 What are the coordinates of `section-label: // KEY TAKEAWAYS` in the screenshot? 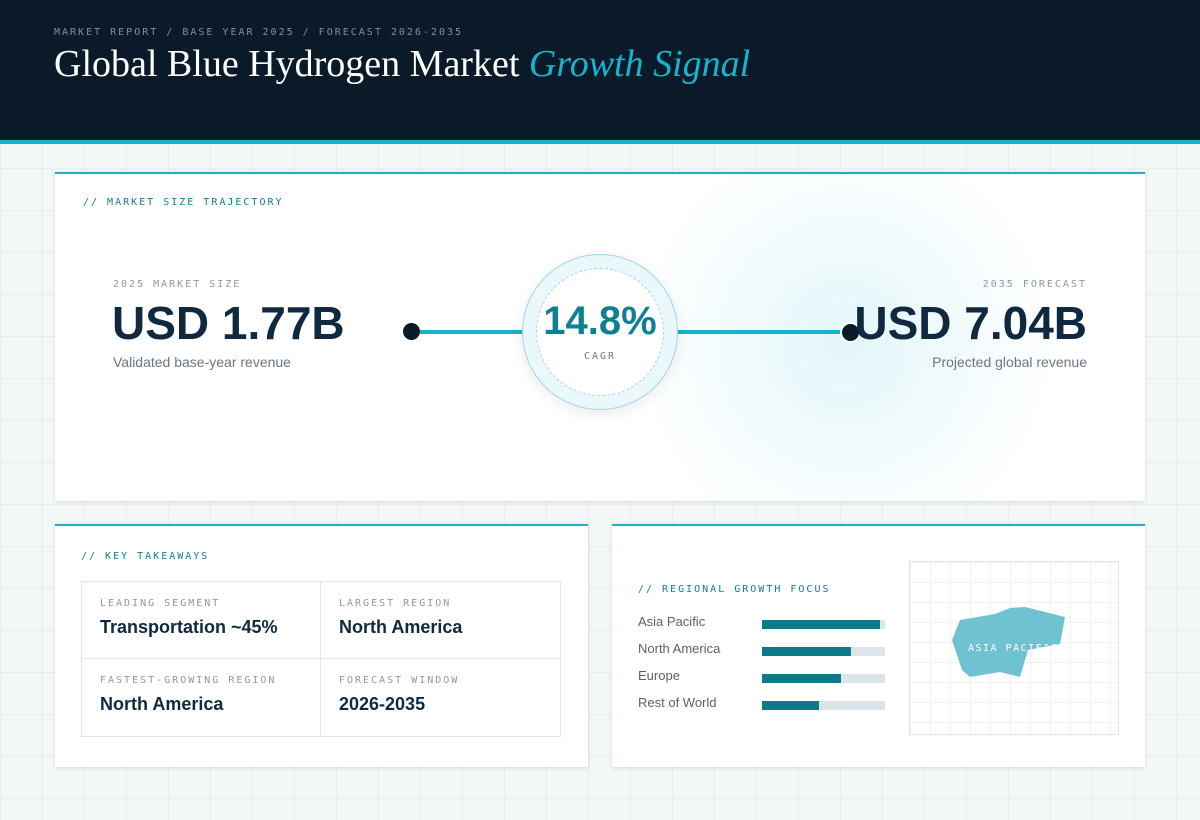 It's located at (145, 556).